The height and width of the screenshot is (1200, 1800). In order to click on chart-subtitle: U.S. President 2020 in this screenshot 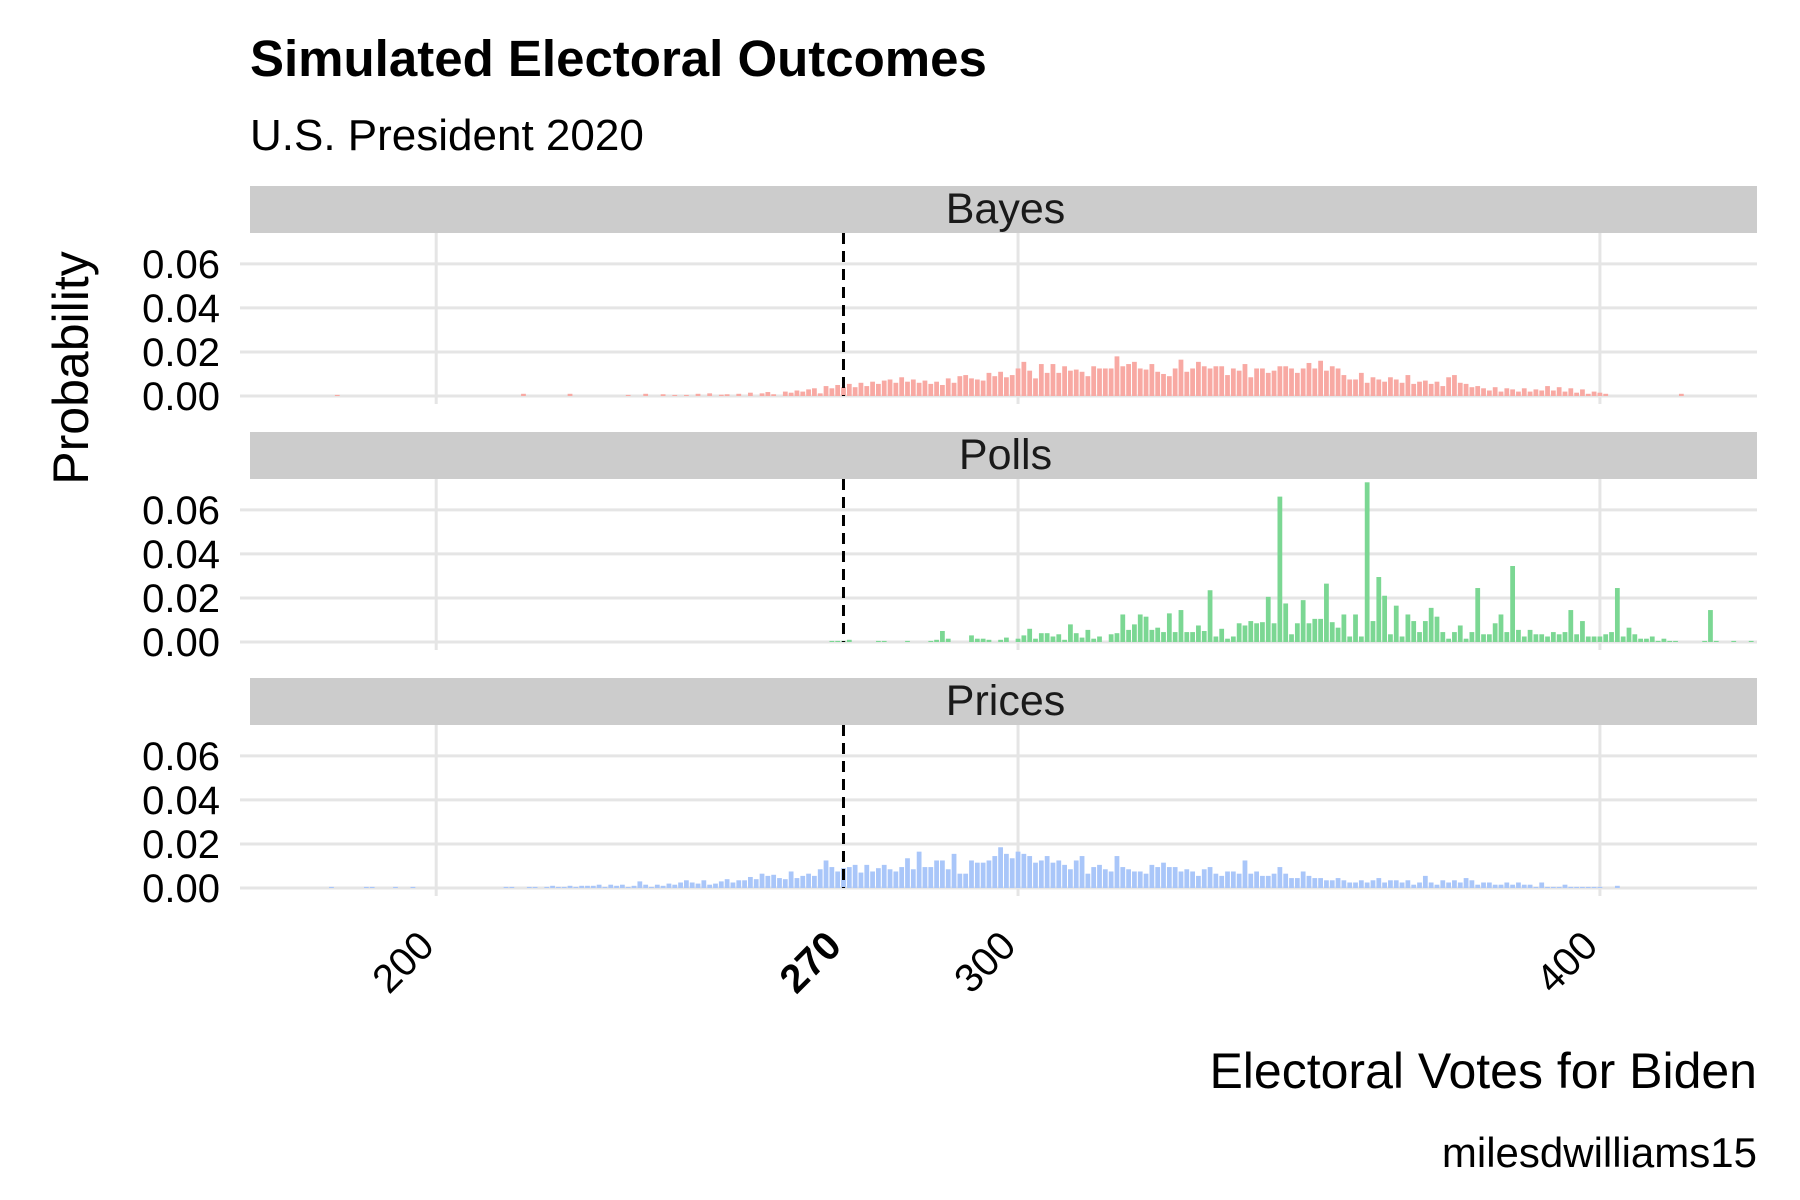, I will do `click(447, 135)`.